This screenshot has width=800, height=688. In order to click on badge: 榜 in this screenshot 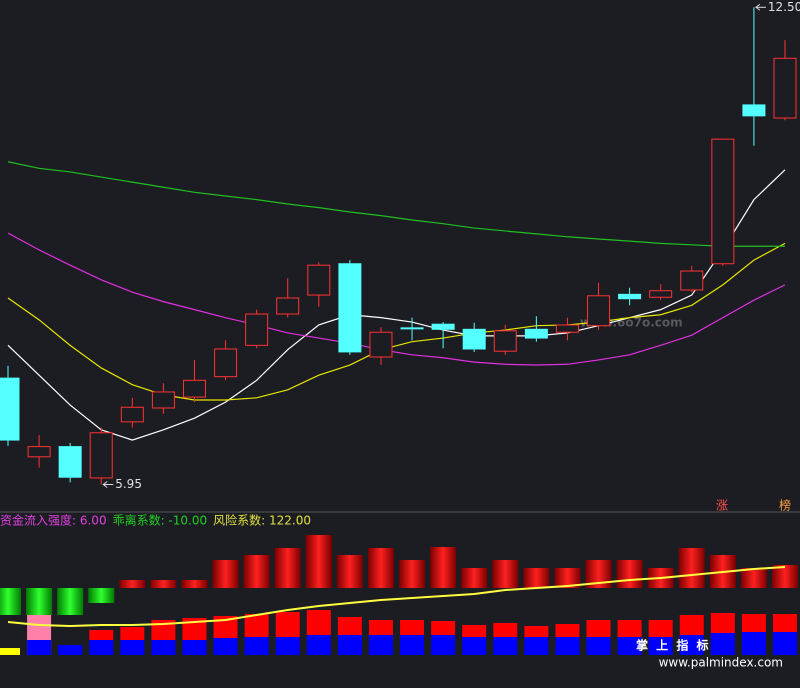, I will do `click(785, 505)`.